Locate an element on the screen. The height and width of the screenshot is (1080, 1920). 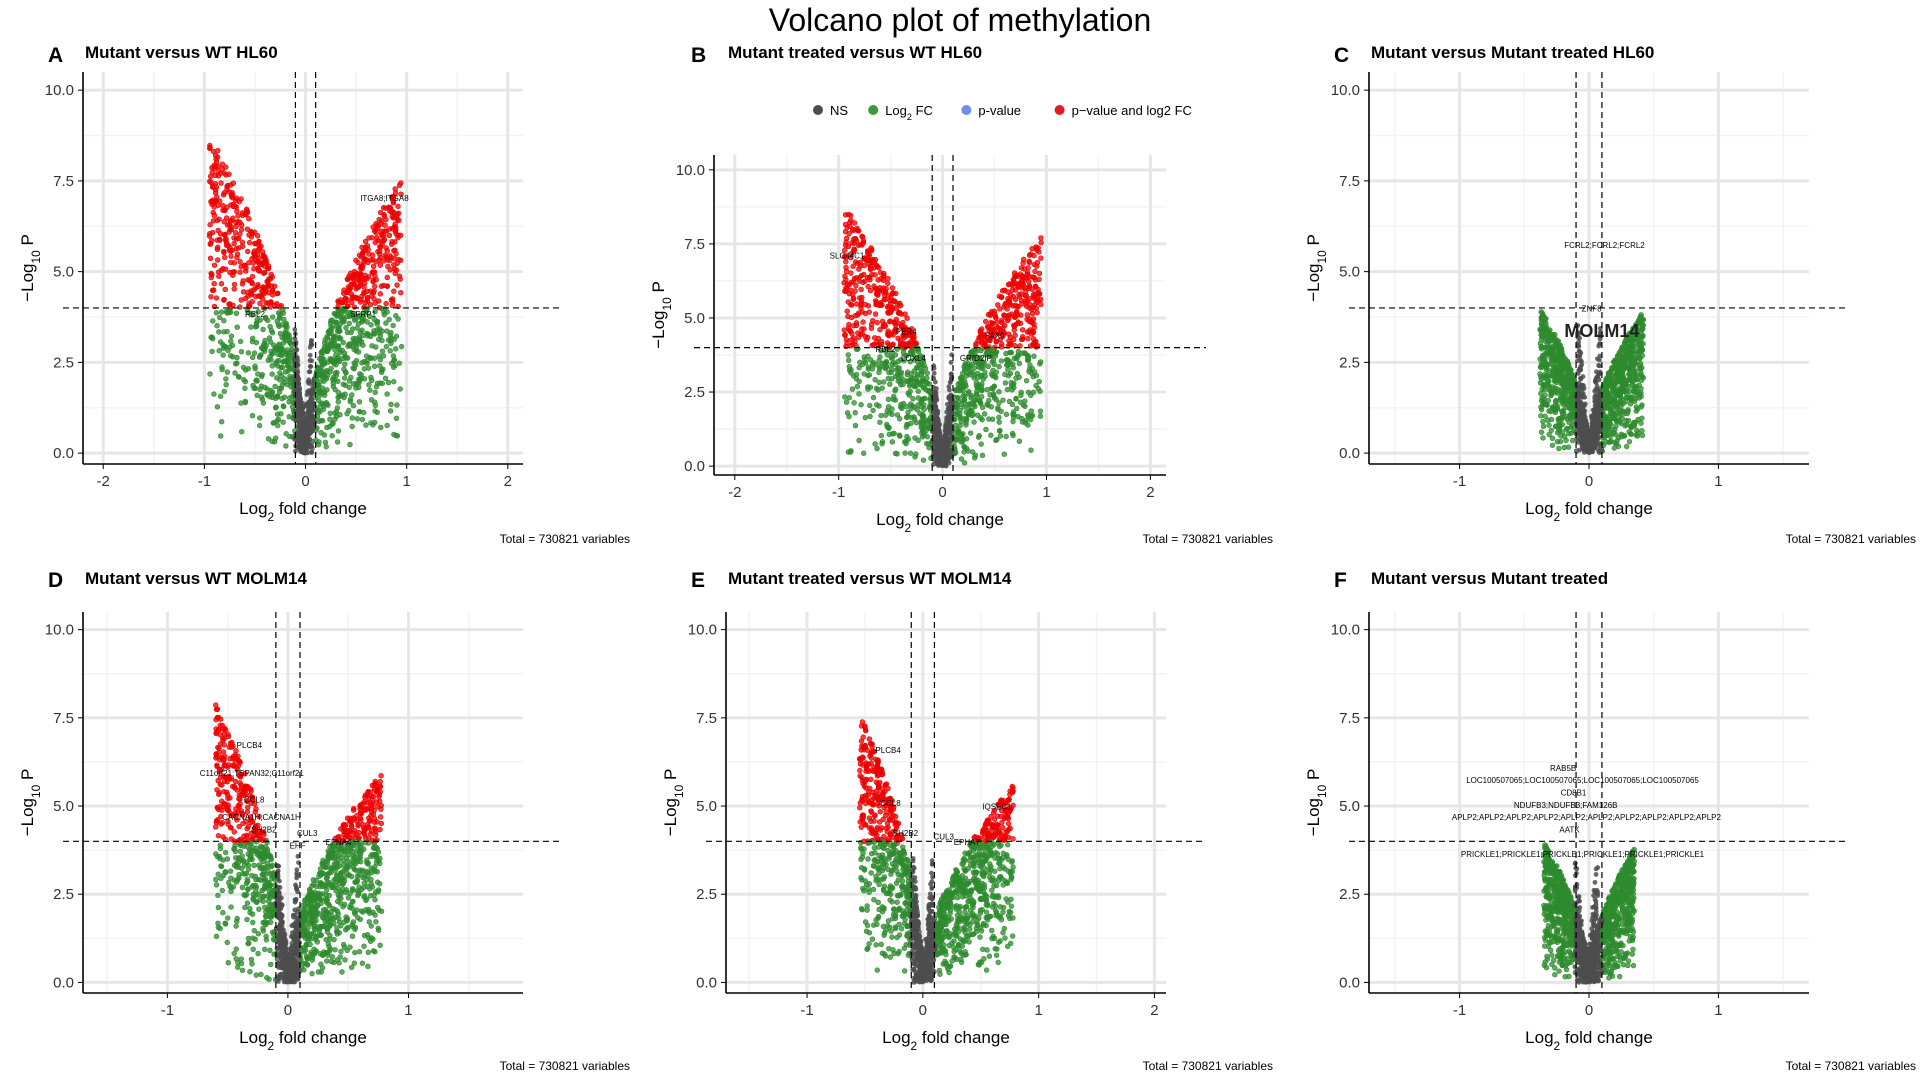
y-tick-label: 2.5 is located at coordinates (694, 392).